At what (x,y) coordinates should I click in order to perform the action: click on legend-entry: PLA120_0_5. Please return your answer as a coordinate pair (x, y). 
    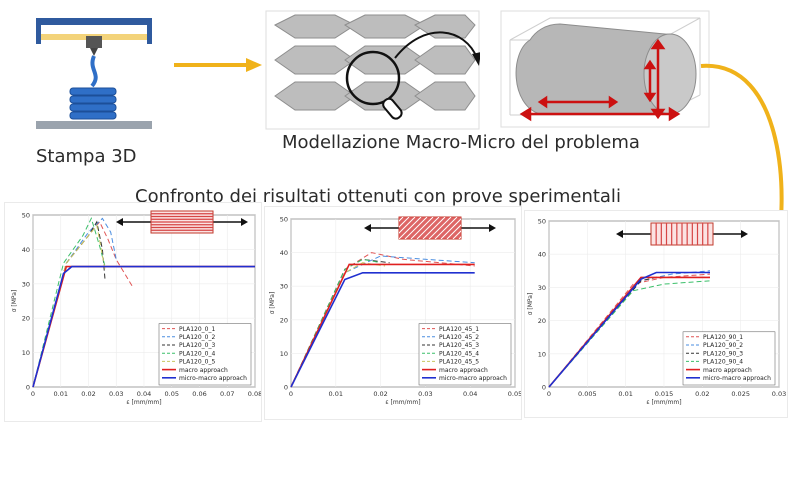
    Looking at the image, I should click on (197, 362).